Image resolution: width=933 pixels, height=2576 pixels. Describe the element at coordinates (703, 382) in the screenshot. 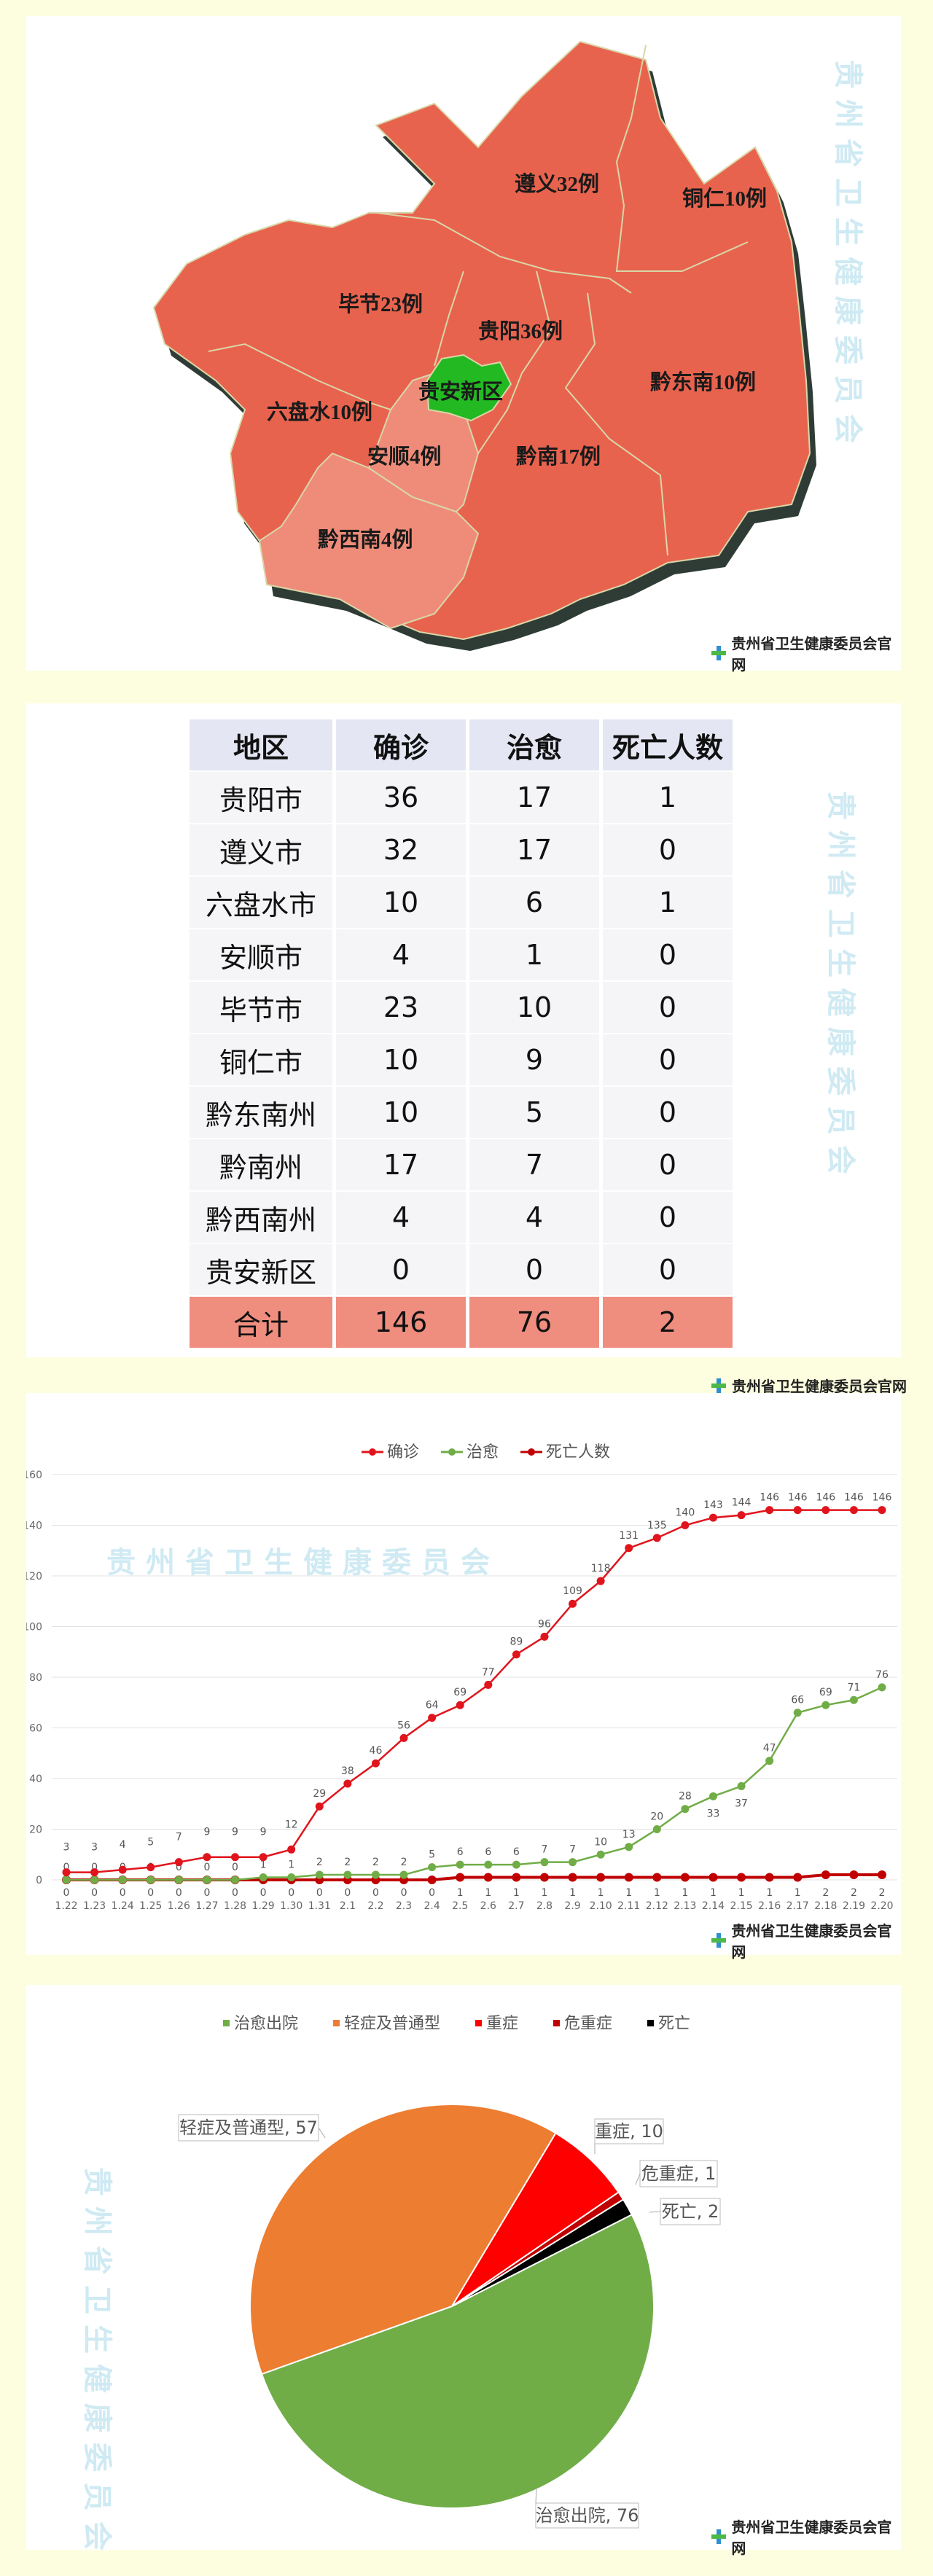

I see `map-label-qiandongnan: 黔东南10例` at that location.